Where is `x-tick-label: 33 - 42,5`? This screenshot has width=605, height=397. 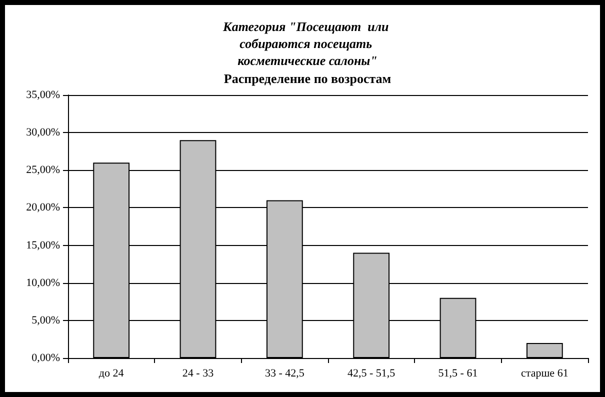 x-tick-label: 33 - 42,5 is located at coordinates (284, 374).